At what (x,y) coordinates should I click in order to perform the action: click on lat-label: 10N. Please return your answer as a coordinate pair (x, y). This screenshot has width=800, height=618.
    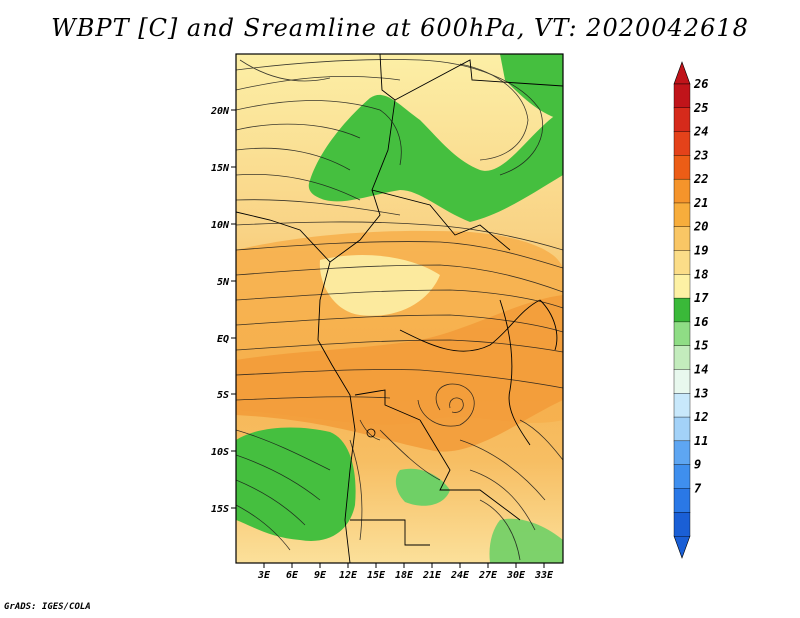
    Looking at the image, I should click on (220, 225).